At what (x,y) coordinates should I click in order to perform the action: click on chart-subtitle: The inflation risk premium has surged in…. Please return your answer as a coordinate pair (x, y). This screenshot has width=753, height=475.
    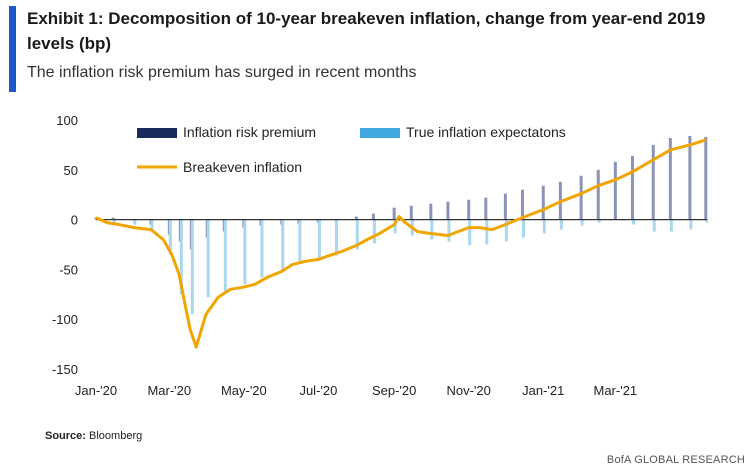
    Looking at the image, I should click on (222, 72).